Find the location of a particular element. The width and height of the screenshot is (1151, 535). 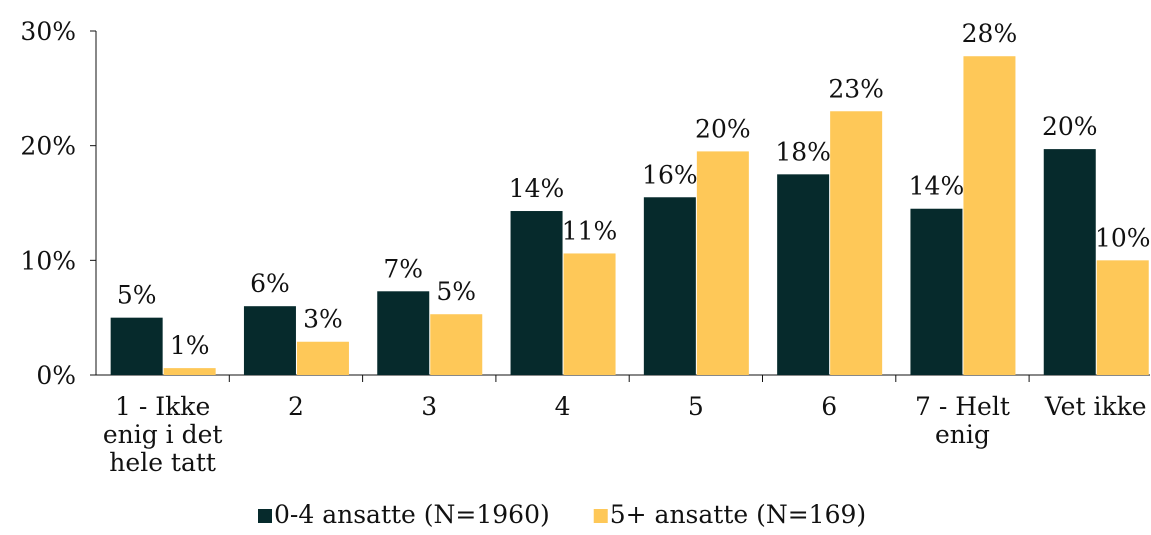

value-label: 1% is located at coordinates (190, 345).